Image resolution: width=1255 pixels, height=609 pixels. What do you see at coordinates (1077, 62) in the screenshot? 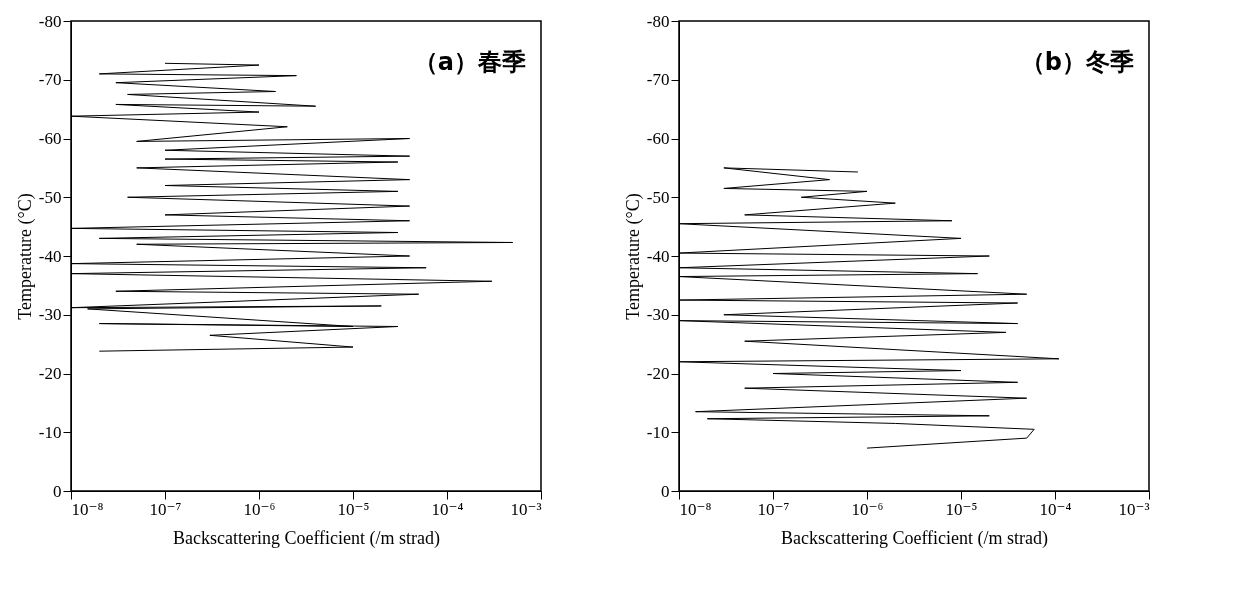
I see `annotation: （b）冬季` at bounding box center [1077, 62].